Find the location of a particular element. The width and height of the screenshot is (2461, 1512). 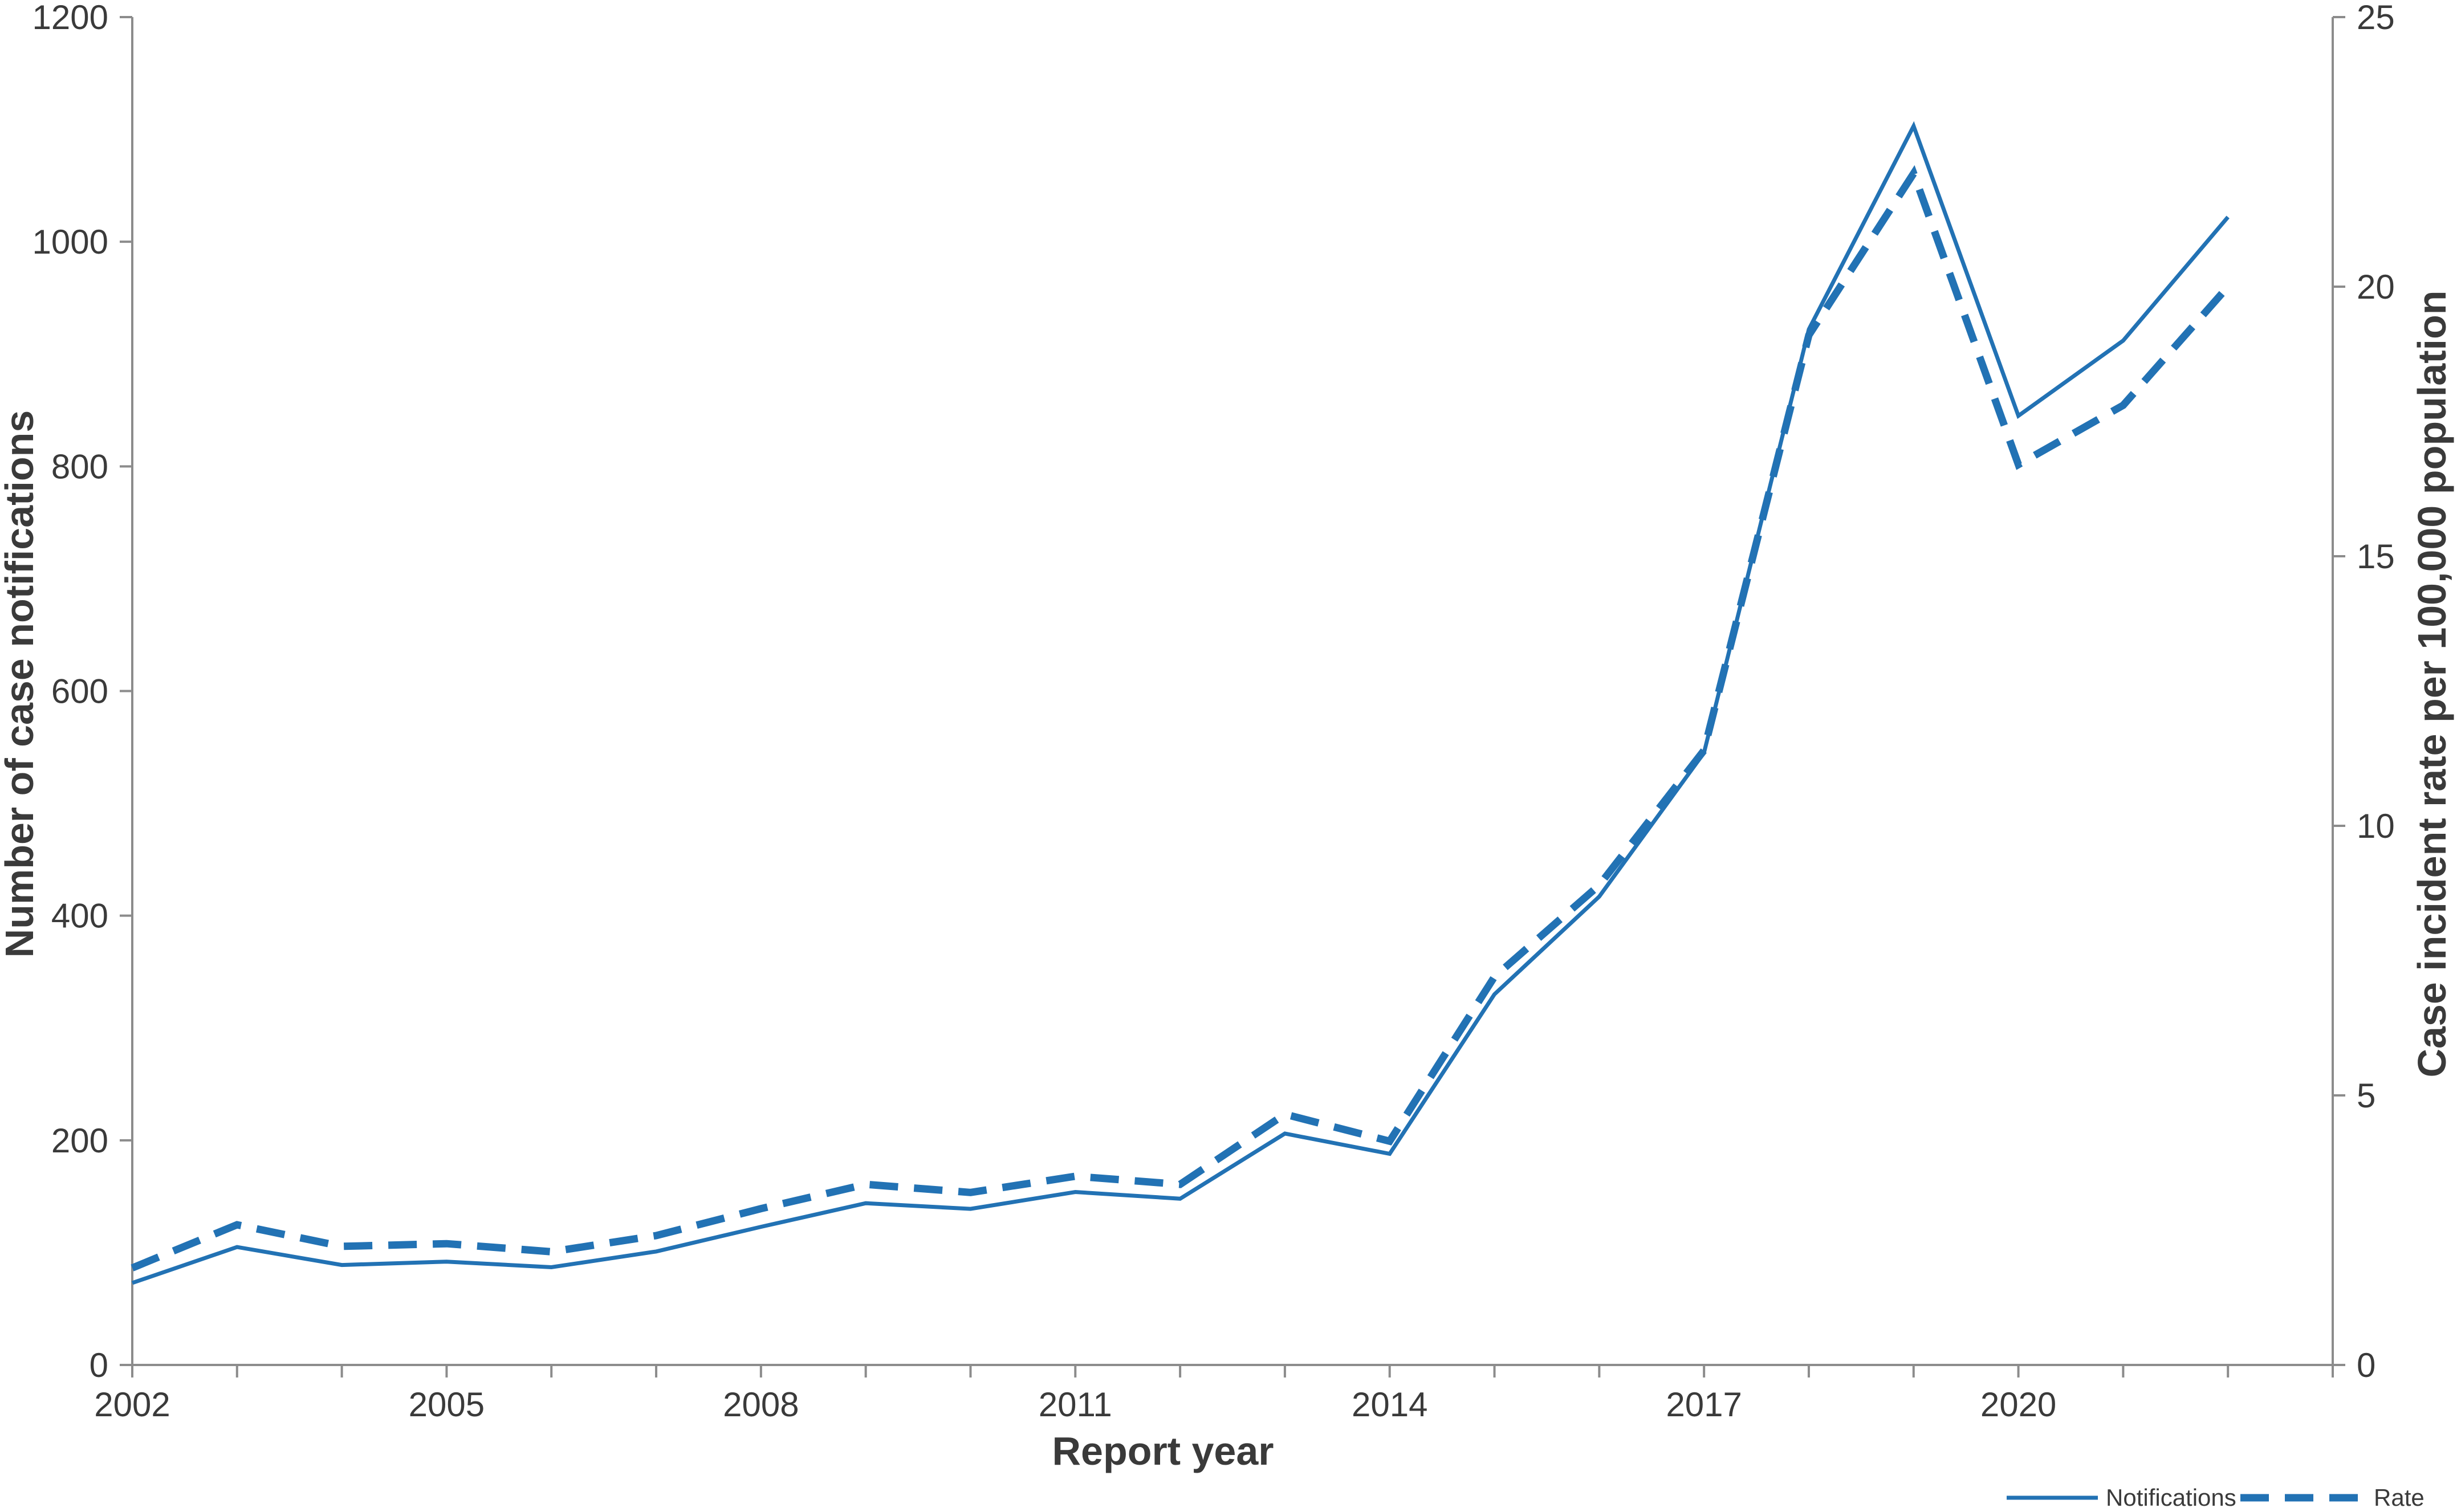

y-left-tick-label: 0 is located at coordinates (99, 1365).